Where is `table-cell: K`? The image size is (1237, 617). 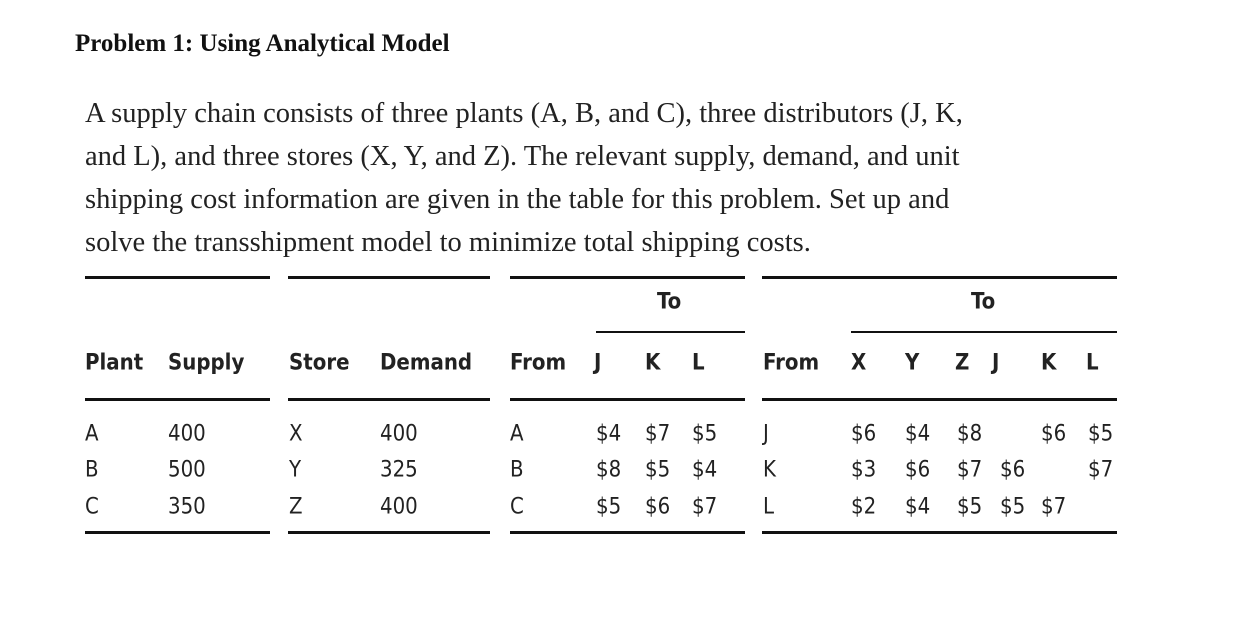
table-cell: K is located at coordinates (769, 470).